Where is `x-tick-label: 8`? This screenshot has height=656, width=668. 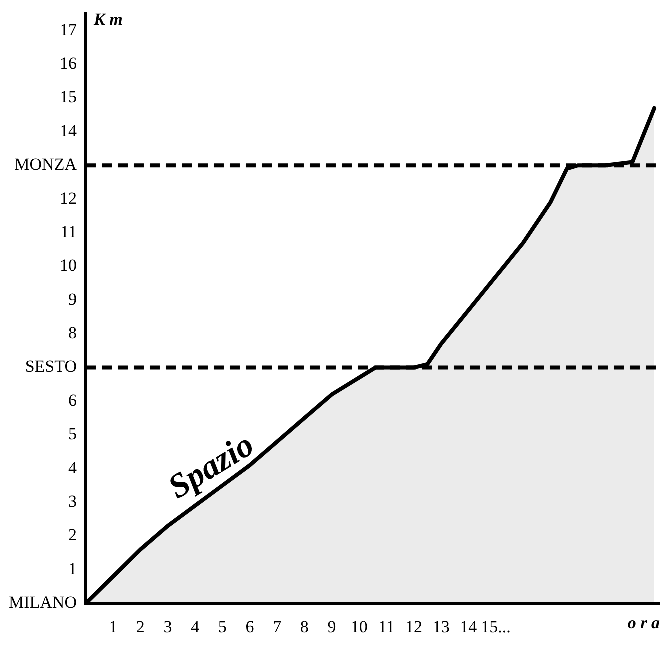 x-tick-label: 8 is located at coordinates (304, 626).